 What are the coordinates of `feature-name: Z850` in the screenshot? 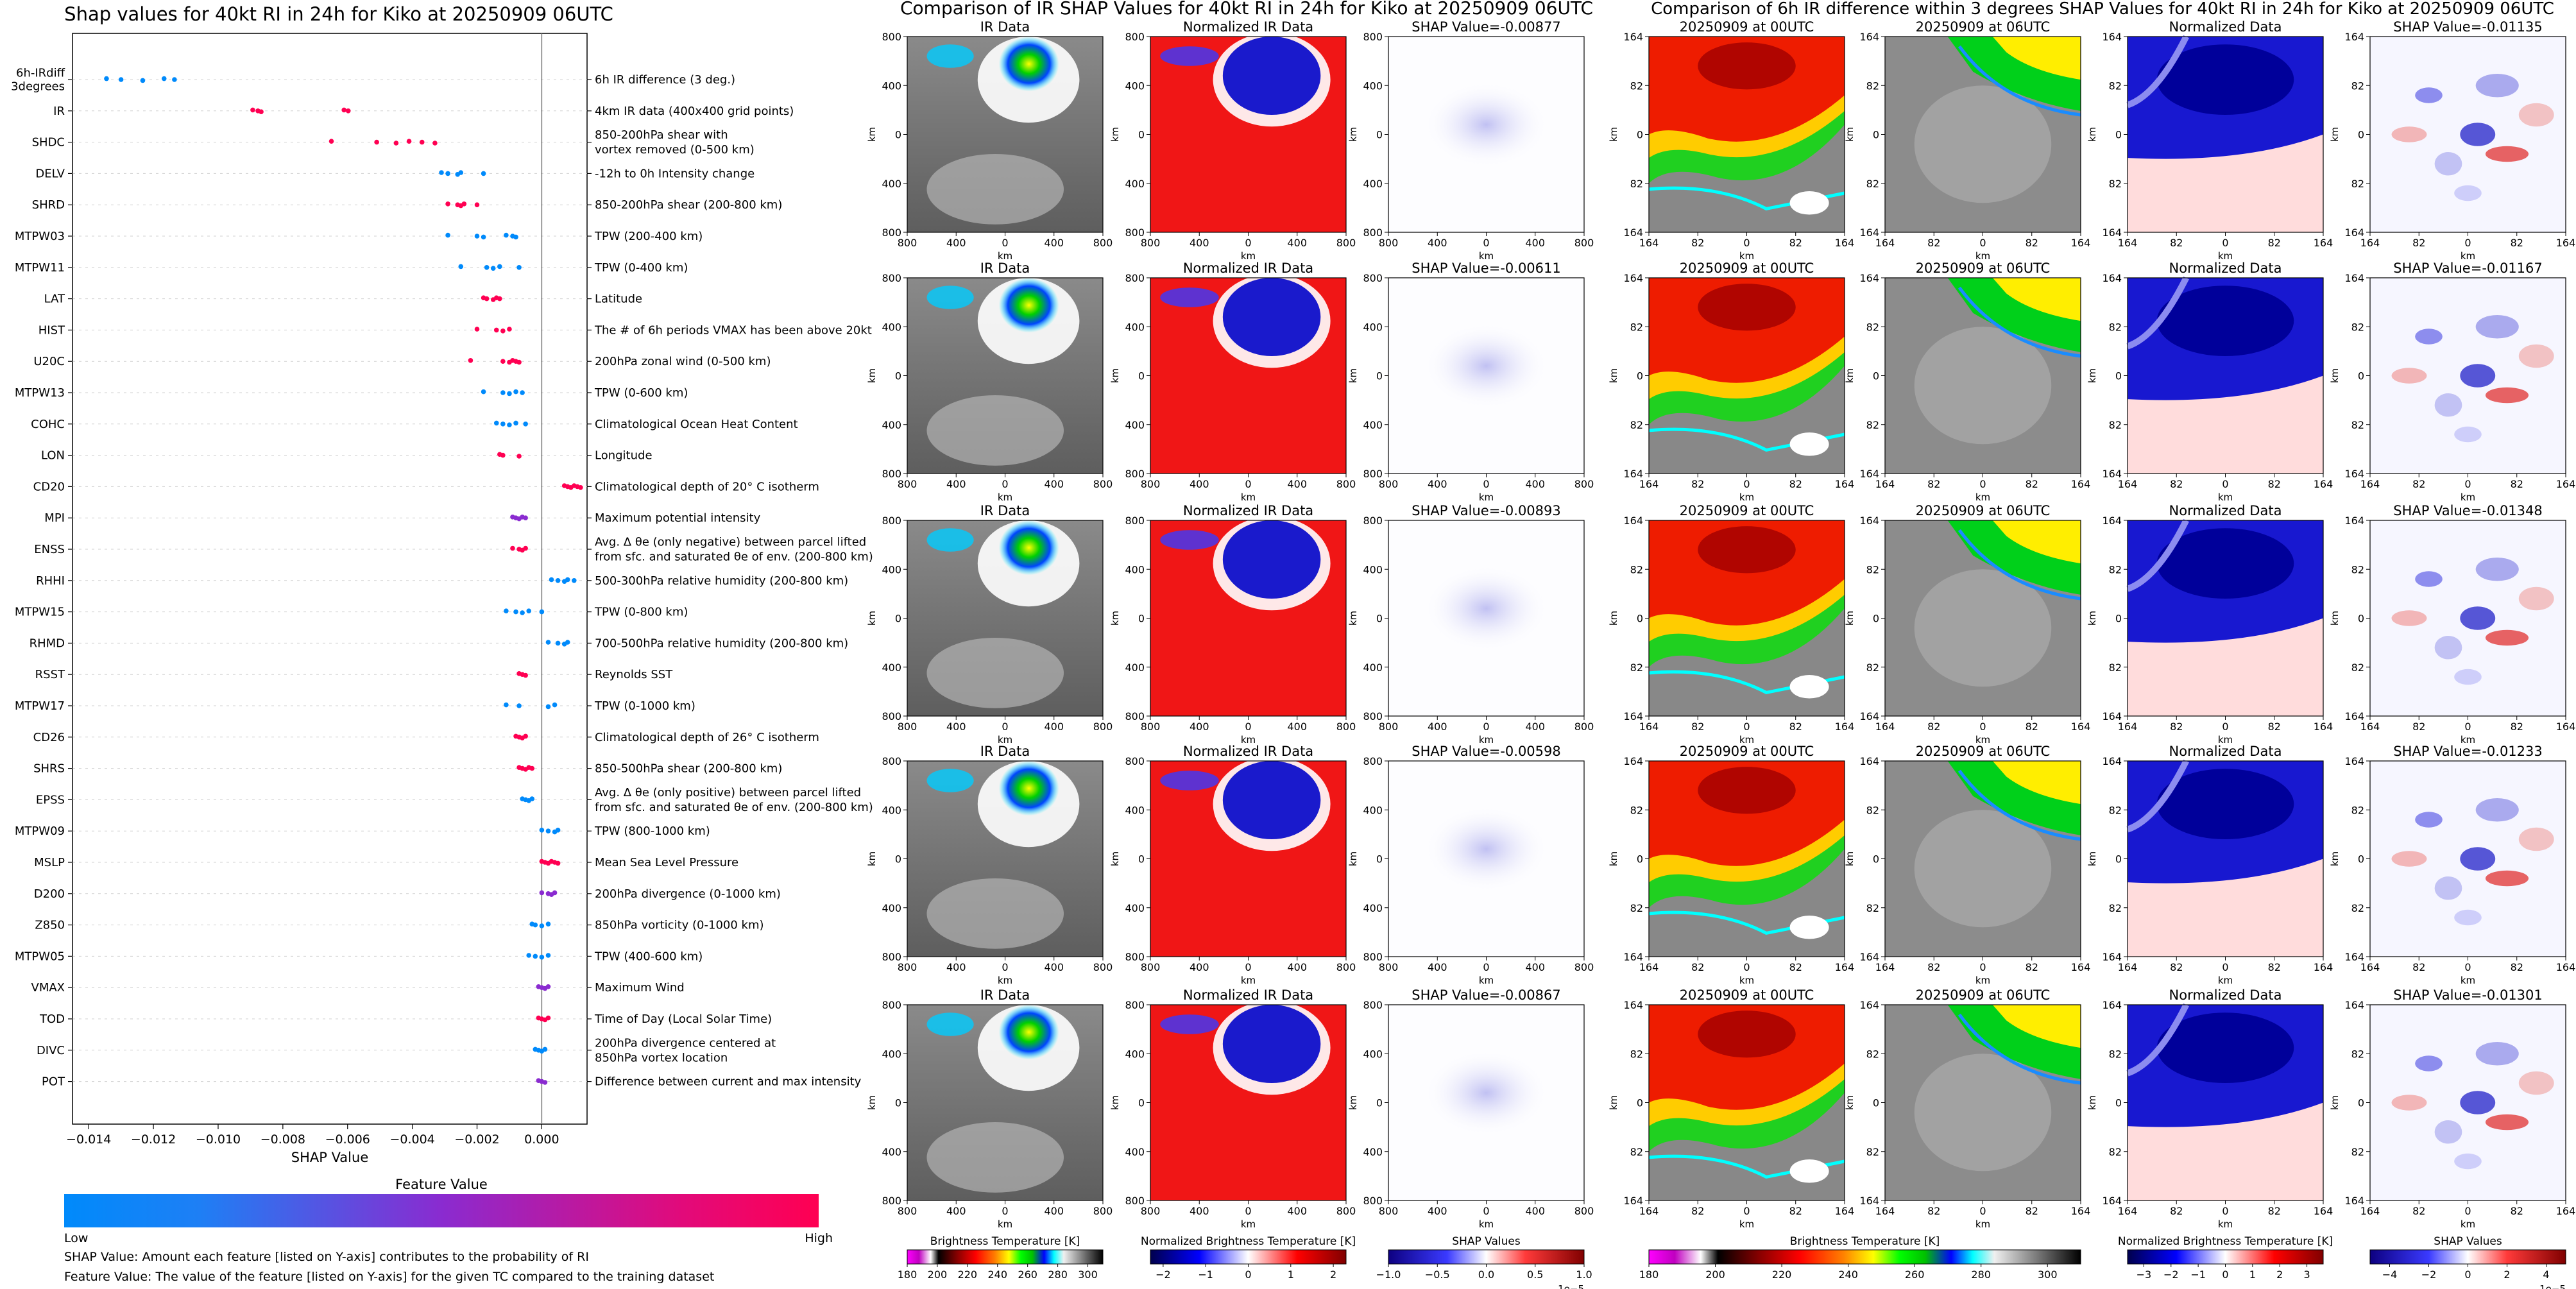 It's located at (50, 926).